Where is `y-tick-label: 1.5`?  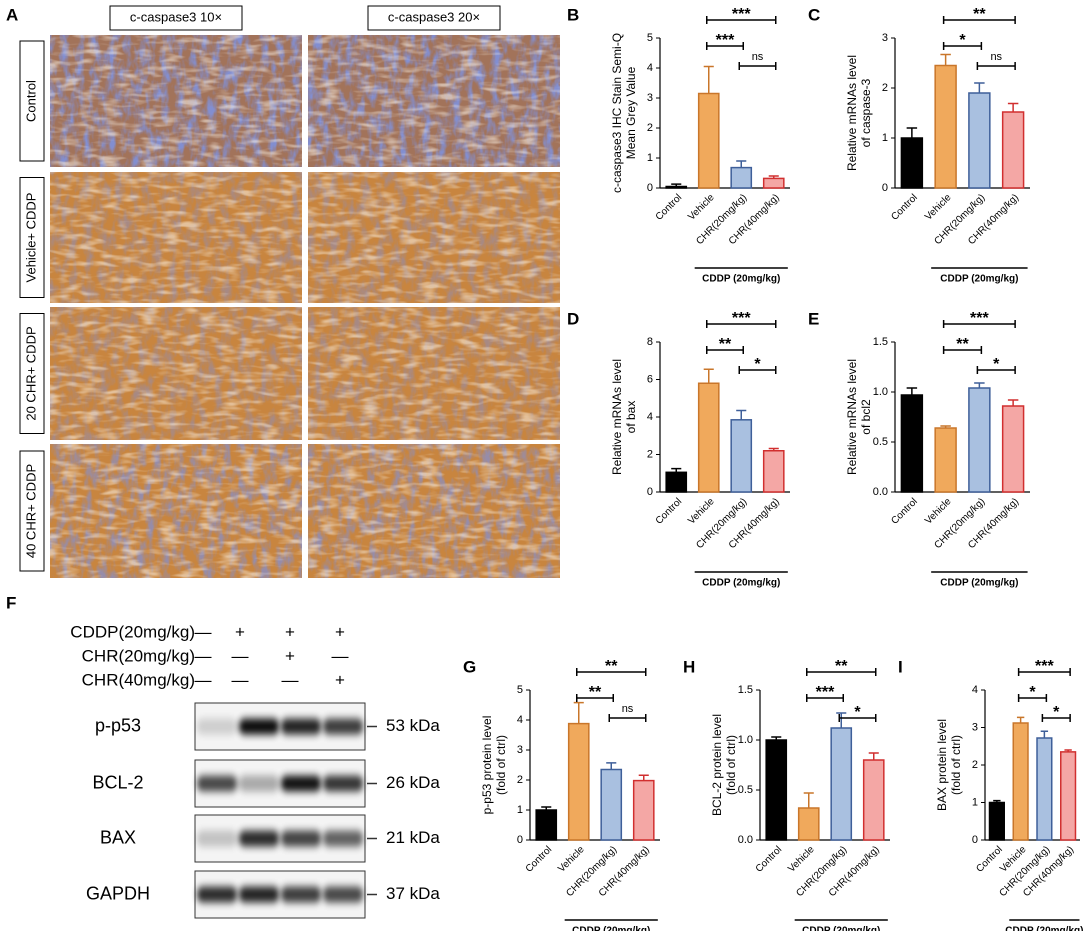
y-tick-label: 1.5 is located at coordinates (880, 342).